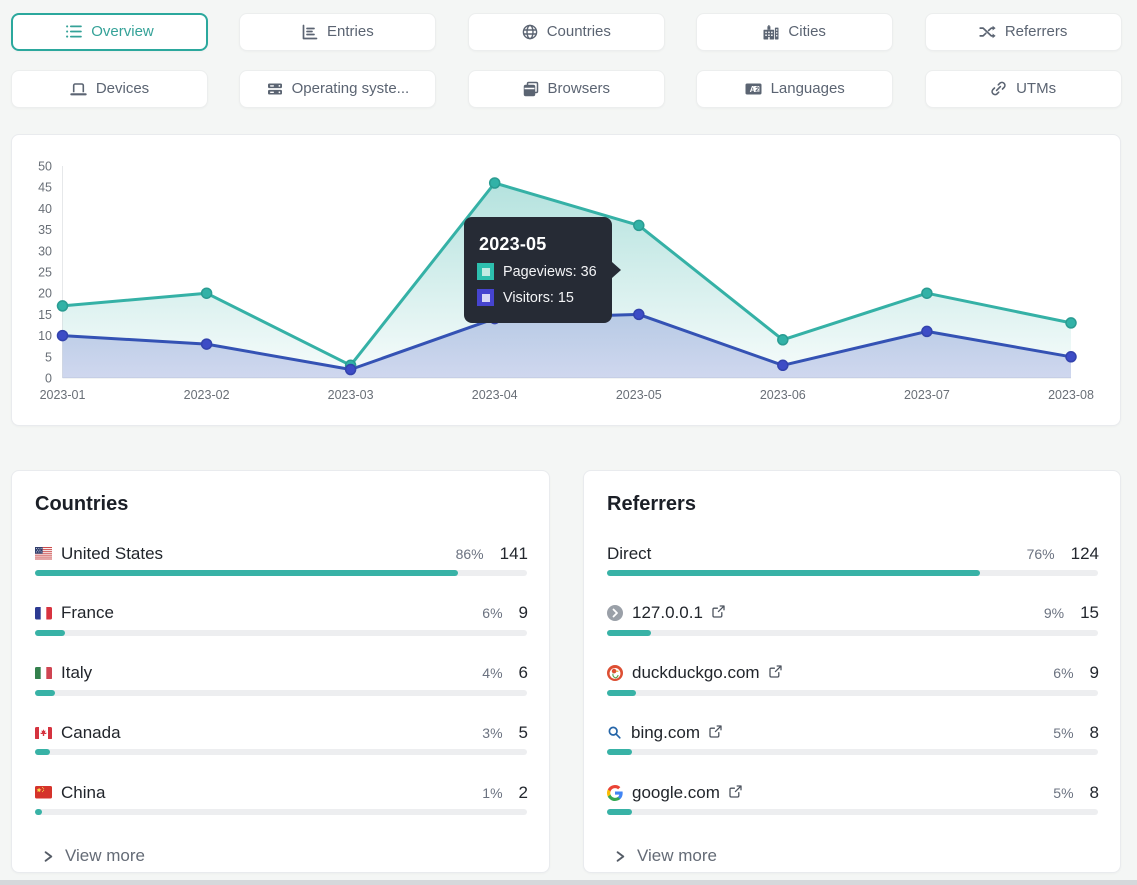  What do you see at coordinates (783, 395) in the screenshot?
I see `svg-text: 2023-06` at bounding box center [783, 395].